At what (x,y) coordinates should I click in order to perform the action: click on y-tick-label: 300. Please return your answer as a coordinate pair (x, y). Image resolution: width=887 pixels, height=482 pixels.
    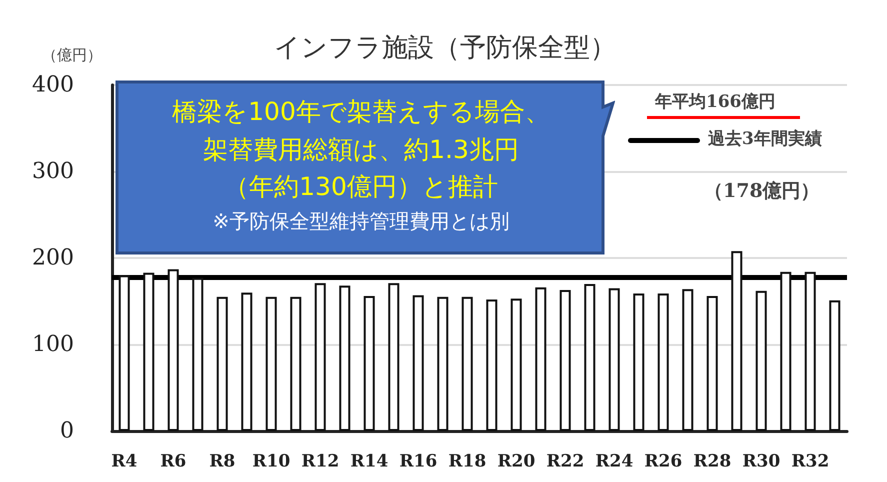
    Looking at the image, I should click on (53, 171).